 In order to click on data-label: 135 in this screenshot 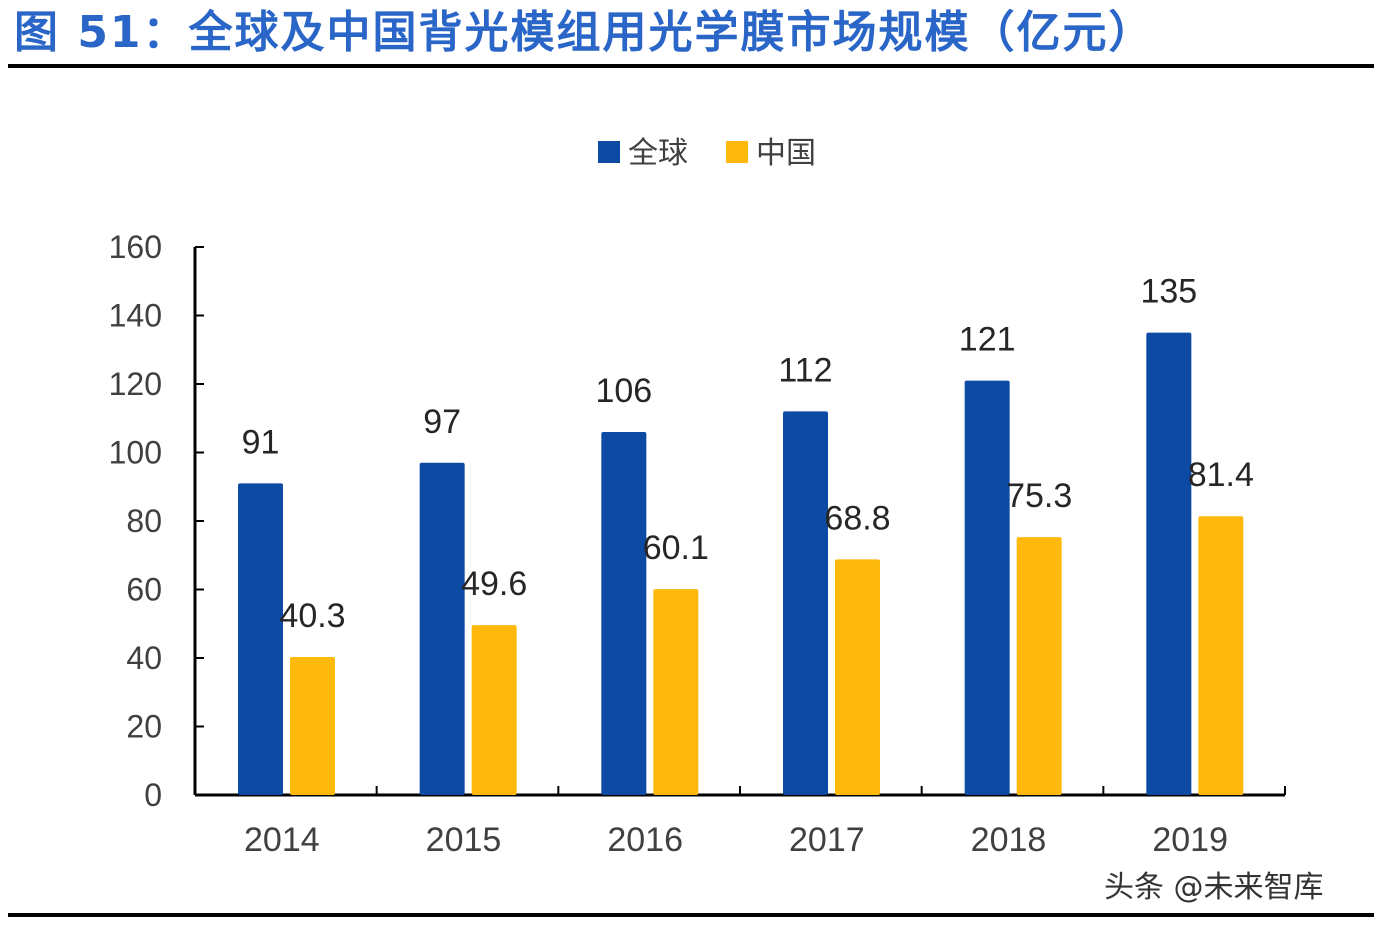, I will do `click(1168, 292)`.